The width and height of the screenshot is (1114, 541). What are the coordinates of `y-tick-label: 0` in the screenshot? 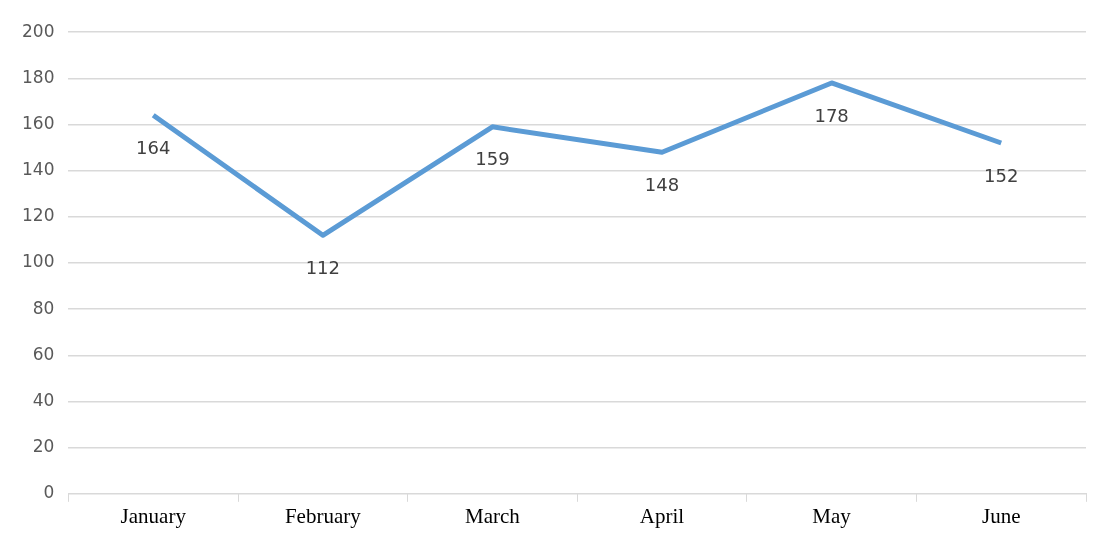 It's located at (49, 492).